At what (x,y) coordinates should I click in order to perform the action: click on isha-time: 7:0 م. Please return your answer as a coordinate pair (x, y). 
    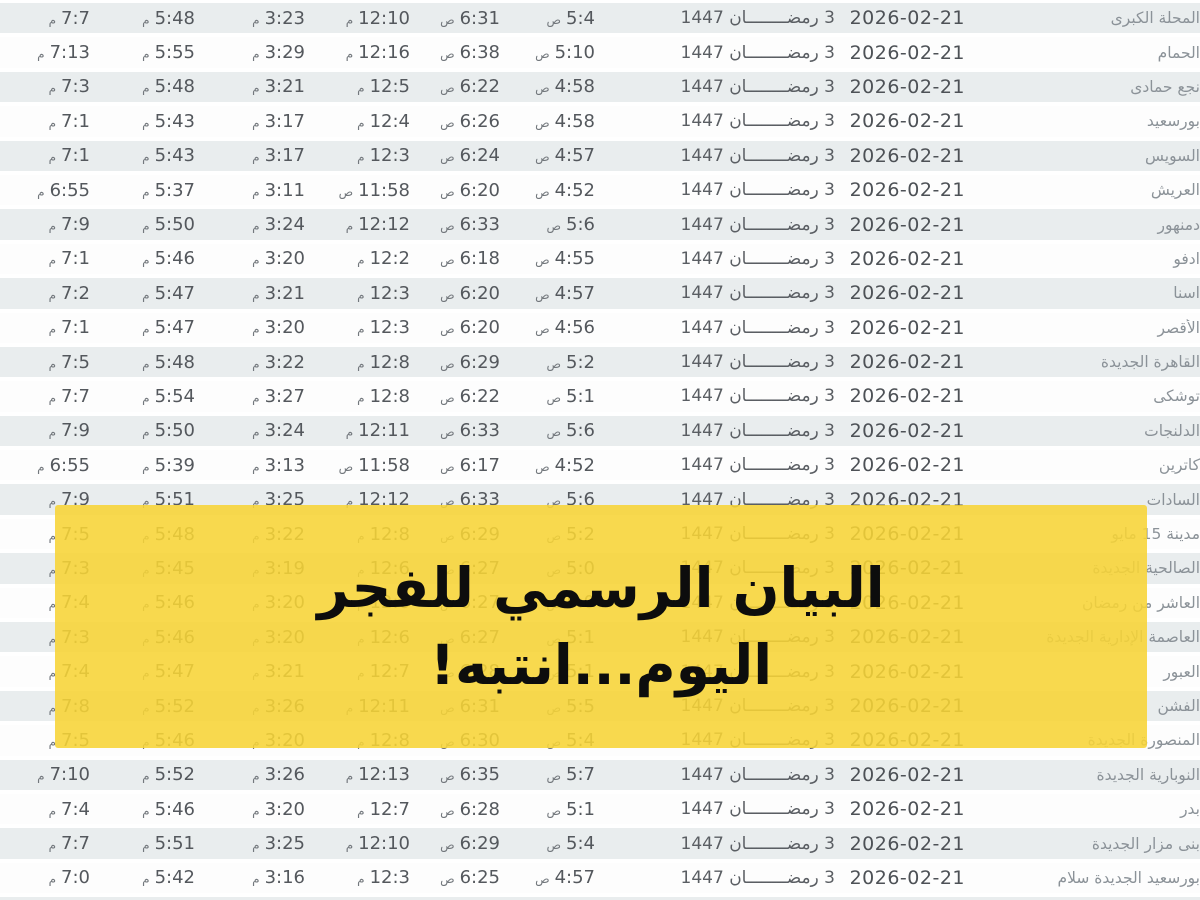
    Looking at the image, I should click on (55, 877).